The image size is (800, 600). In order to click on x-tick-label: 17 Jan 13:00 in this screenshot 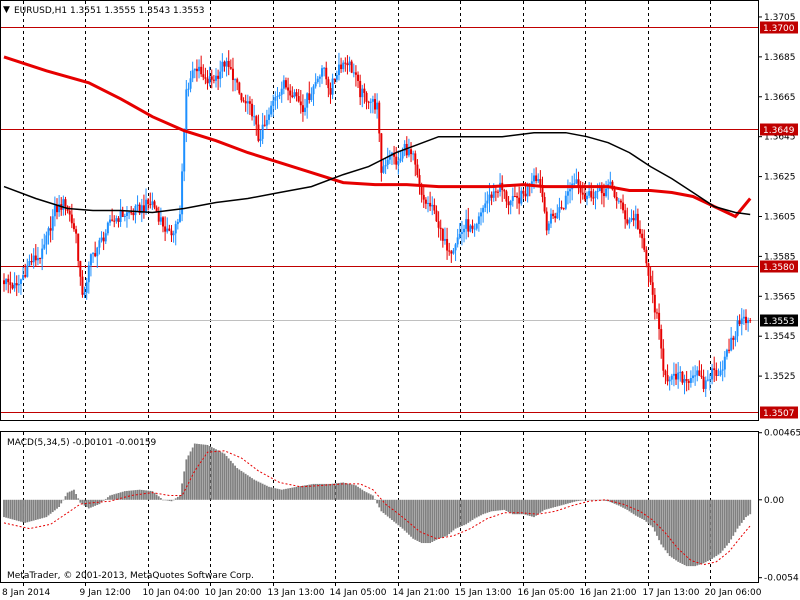, I will do `click(671, 593)`.